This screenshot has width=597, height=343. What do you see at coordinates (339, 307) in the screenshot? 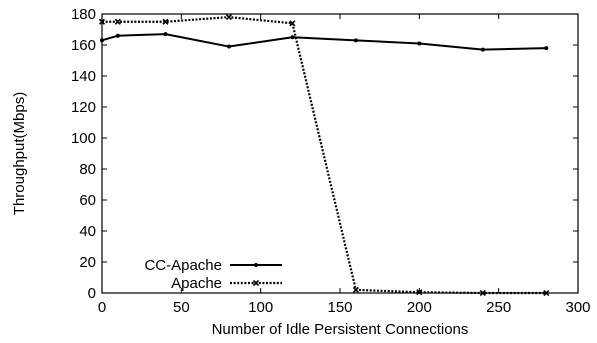
I see `x-tick-label: 150` at bounding box center [339, 307].